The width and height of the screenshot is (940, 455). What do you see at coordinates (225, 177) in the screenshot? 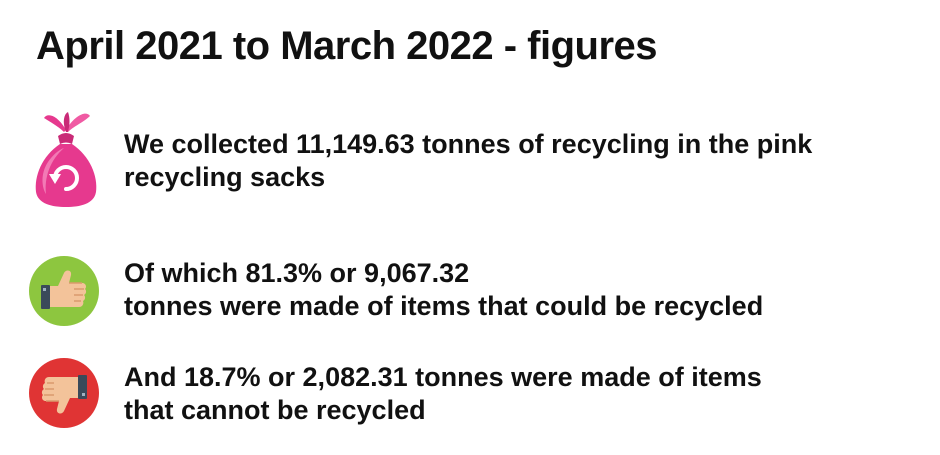
I see `stat-collected-line-2: recycling sacks` at bounding box center [225, 177].